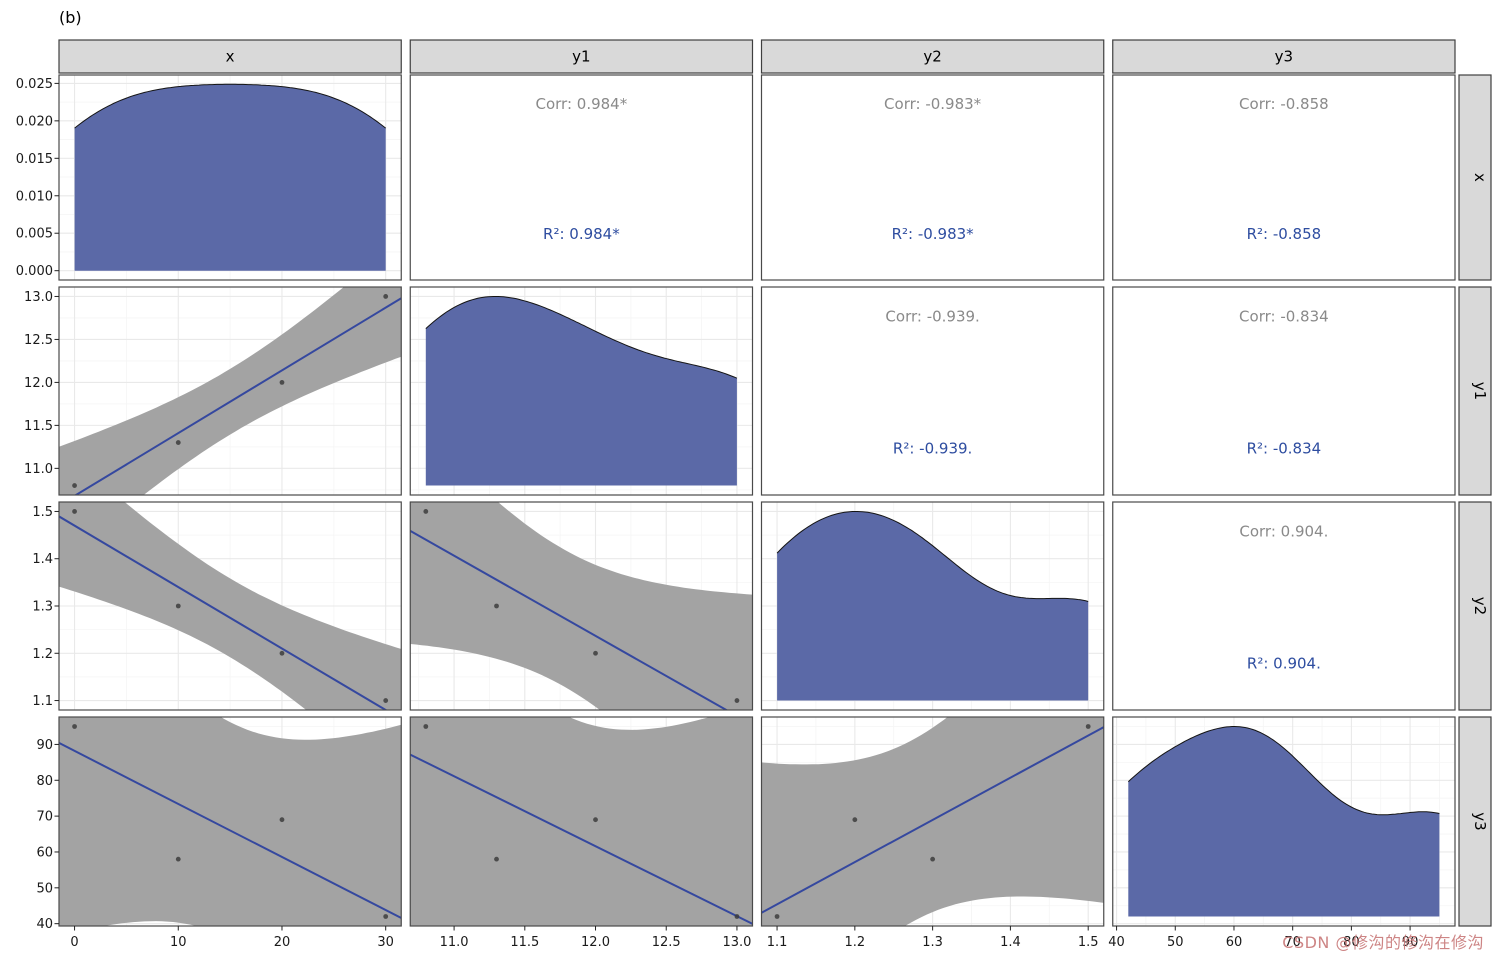 This screenshot has height=963, width=1500. I want to click on panel-y1-y1, so click(581, 391).